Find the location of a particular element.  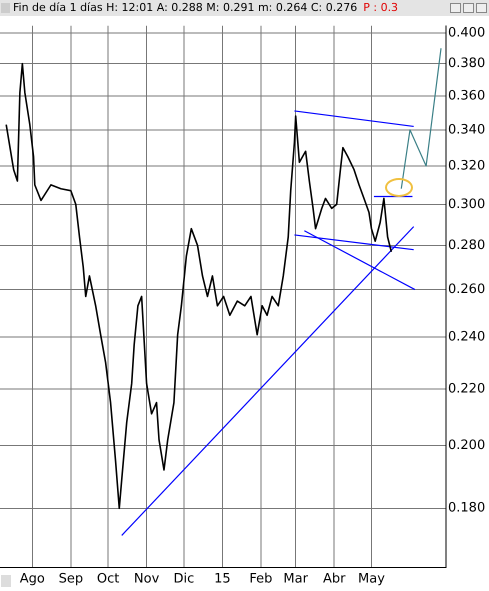

y-tick-label: 0.320 is located at coordinates (467, 166).